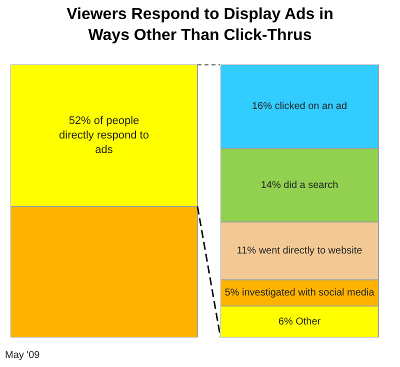  What do you see at coordinates (300, 106) in the screenshot?
I see `data-label: 16% clicked on an ad` at bounding box center [300, 106].